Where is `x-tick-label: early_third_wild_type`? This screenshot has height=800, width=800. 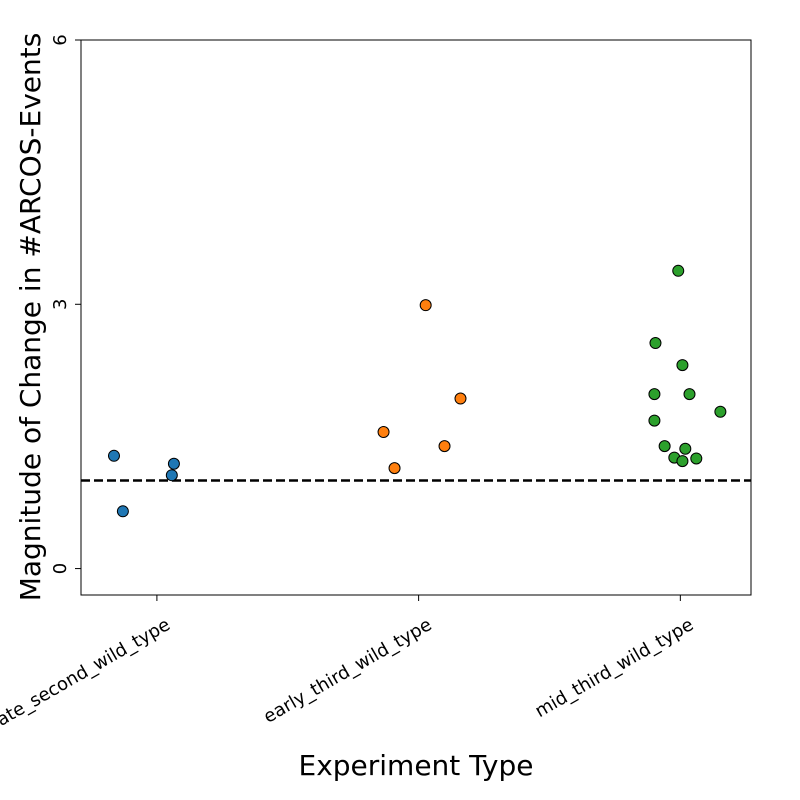 x-tick-label: early_third_wild_type is located at coordinates (347, 670).